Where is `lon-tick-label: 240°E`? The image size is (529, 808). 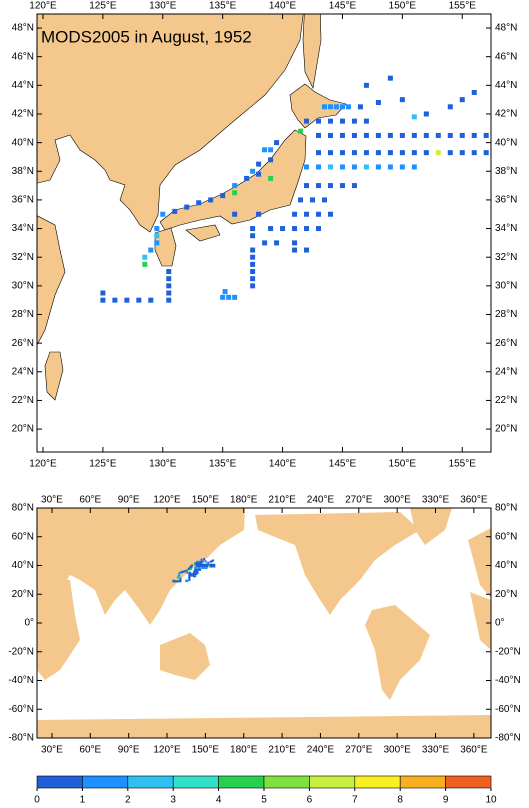 lon-tick-label: 240°E is located at coordinates (321, 500).